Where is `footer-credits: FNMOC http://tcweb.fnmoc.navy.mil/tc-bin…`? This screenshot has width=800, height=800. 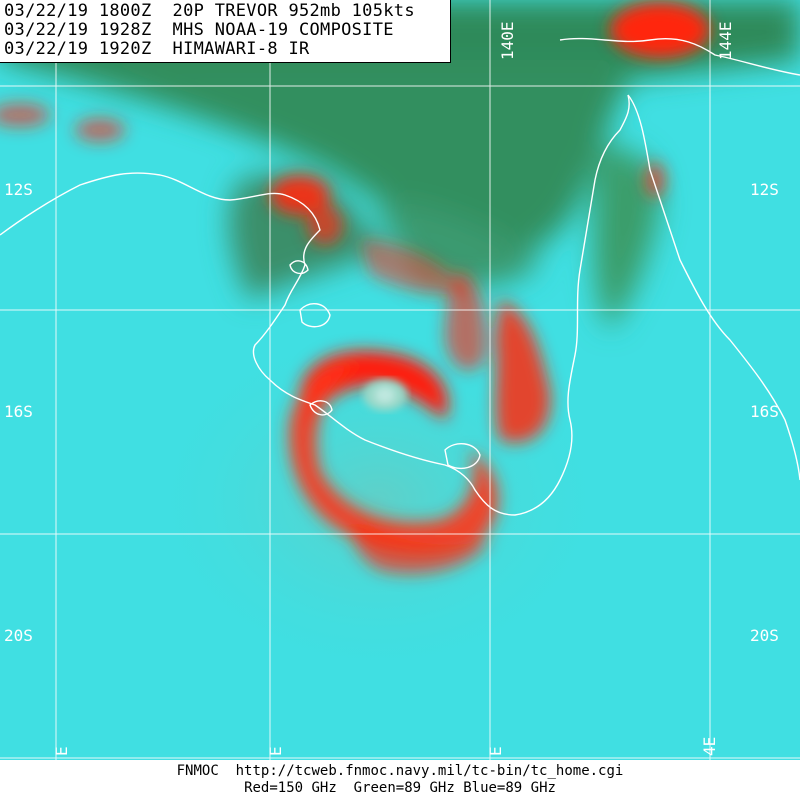 footer-credits: FNMOC http://tcweb.fnmoc.navy.mil/tc-bin… is located at coordinates (400, 780).